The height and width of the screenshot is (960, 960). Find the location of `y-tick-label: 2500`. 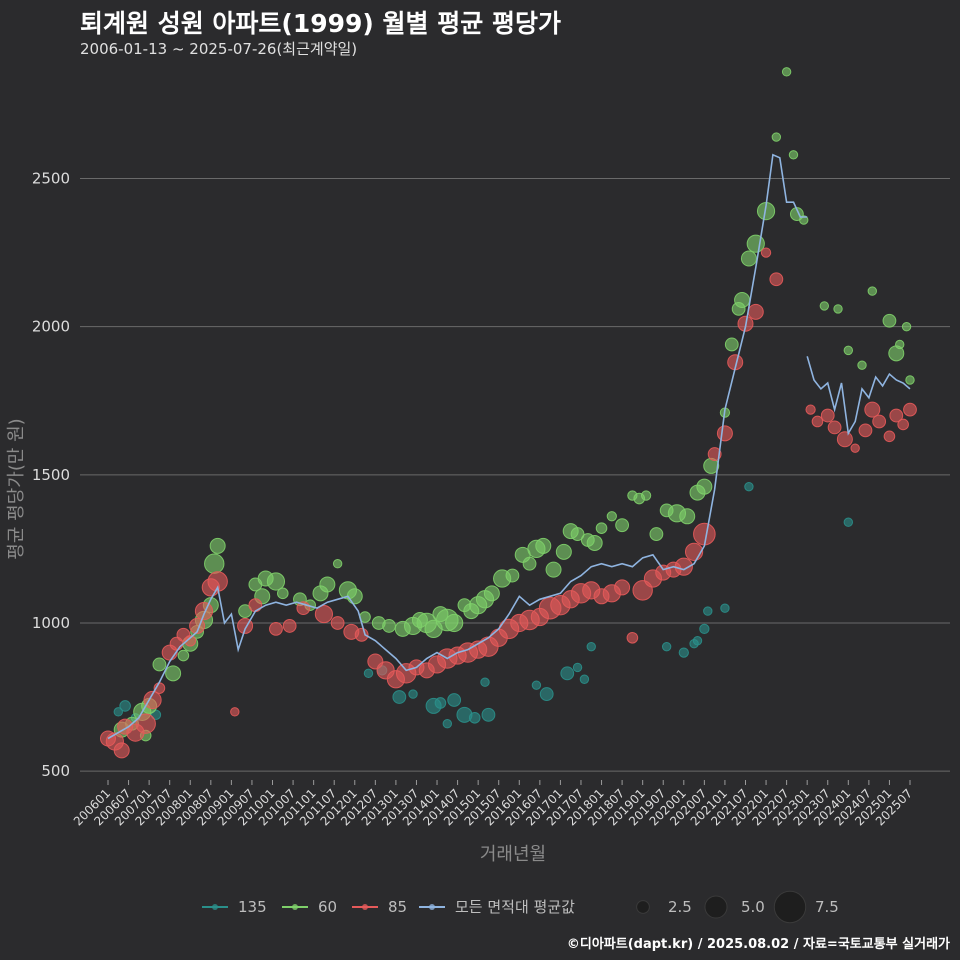

y-tick-label: 2500 is located at coordinates (51, 179).